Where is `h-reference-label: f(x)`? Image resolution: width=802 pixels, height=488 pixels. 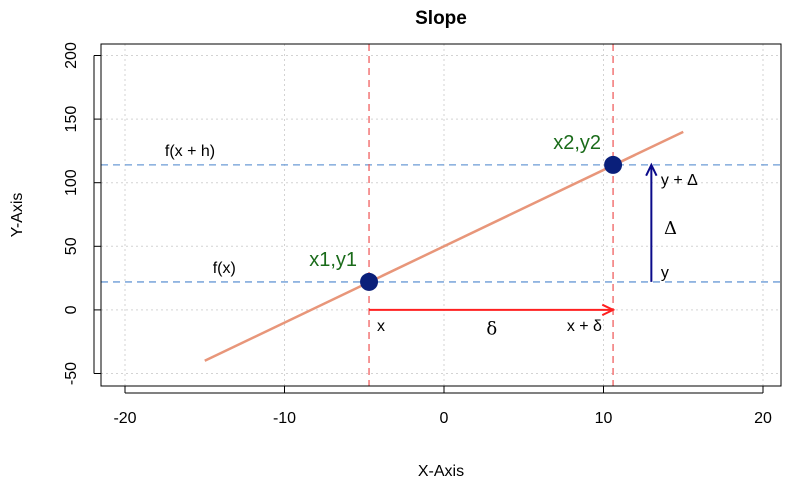
h-reference-label: f(x) is located at coordinates (224, 268).